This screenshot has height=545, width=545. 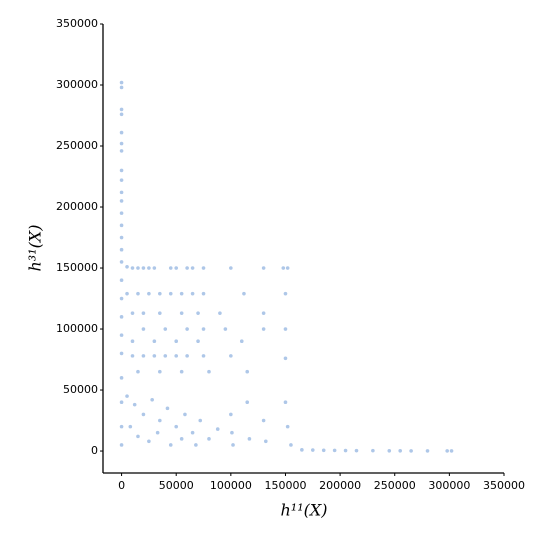 I want to click on x-tick-label: 150000, so click(x=285, y=485).